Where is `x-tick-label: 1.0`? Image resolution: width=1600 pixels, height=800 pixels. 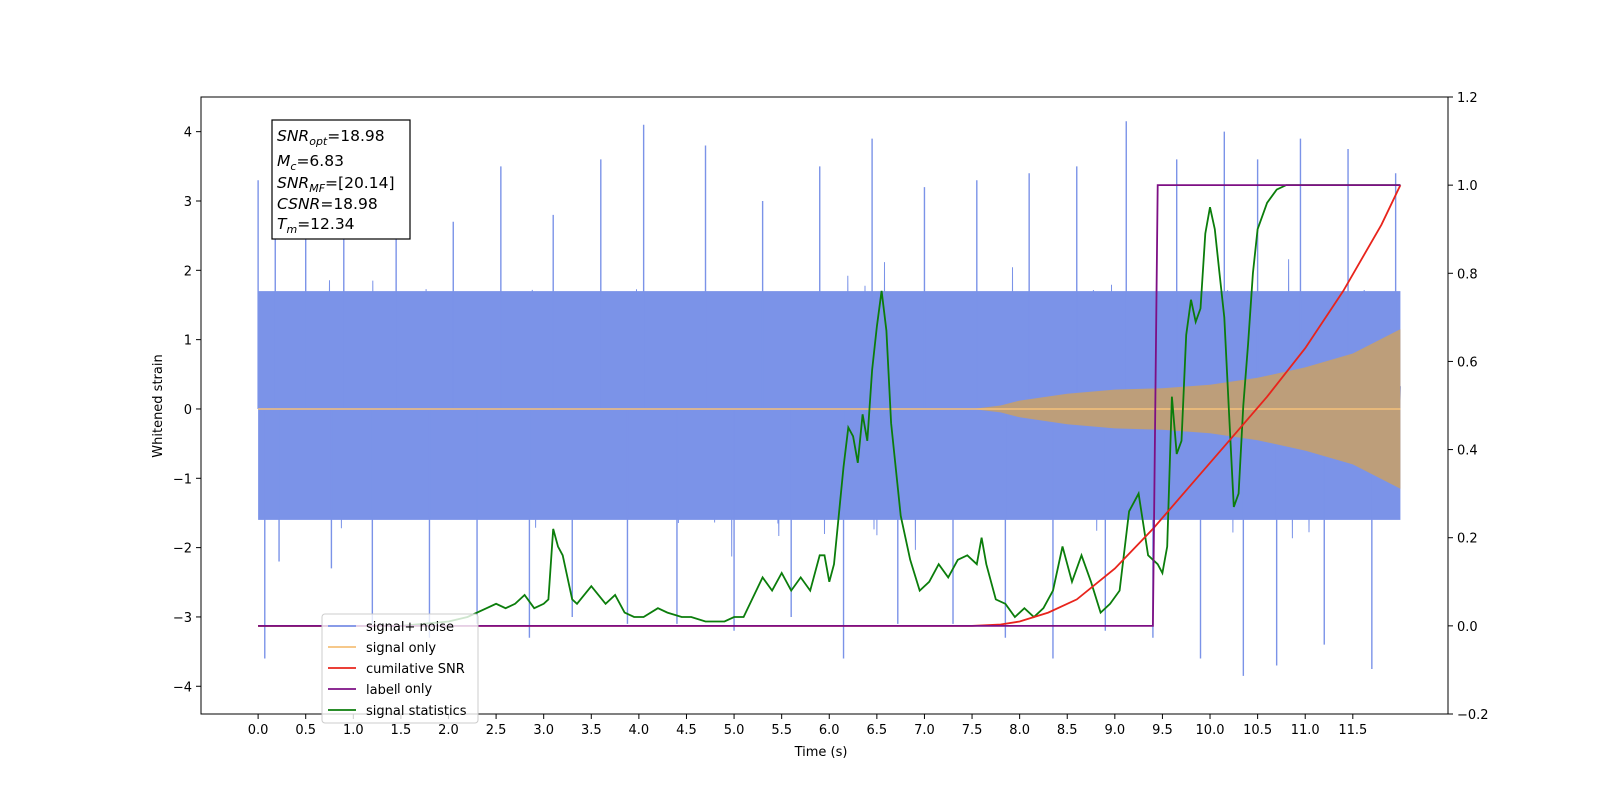 x-tick-label: 1.0 is located at coordinates (353, 730).